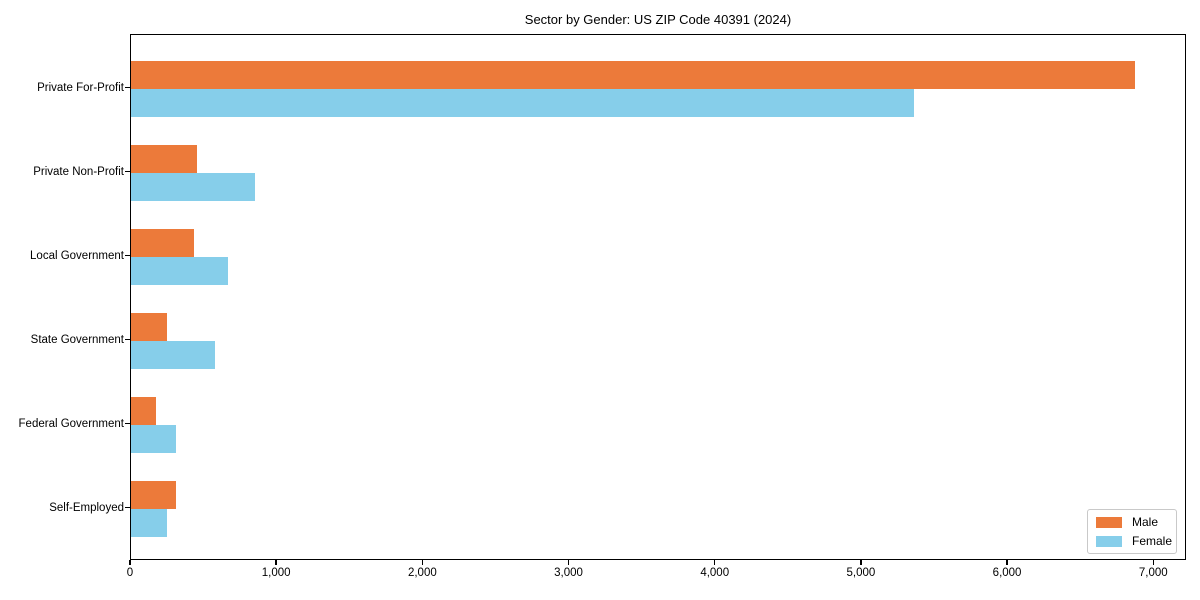 Image resolution: width=1200 pixels, height=600 pixels. I want to click on bar-male-private-for-profit, so click(633, 74).